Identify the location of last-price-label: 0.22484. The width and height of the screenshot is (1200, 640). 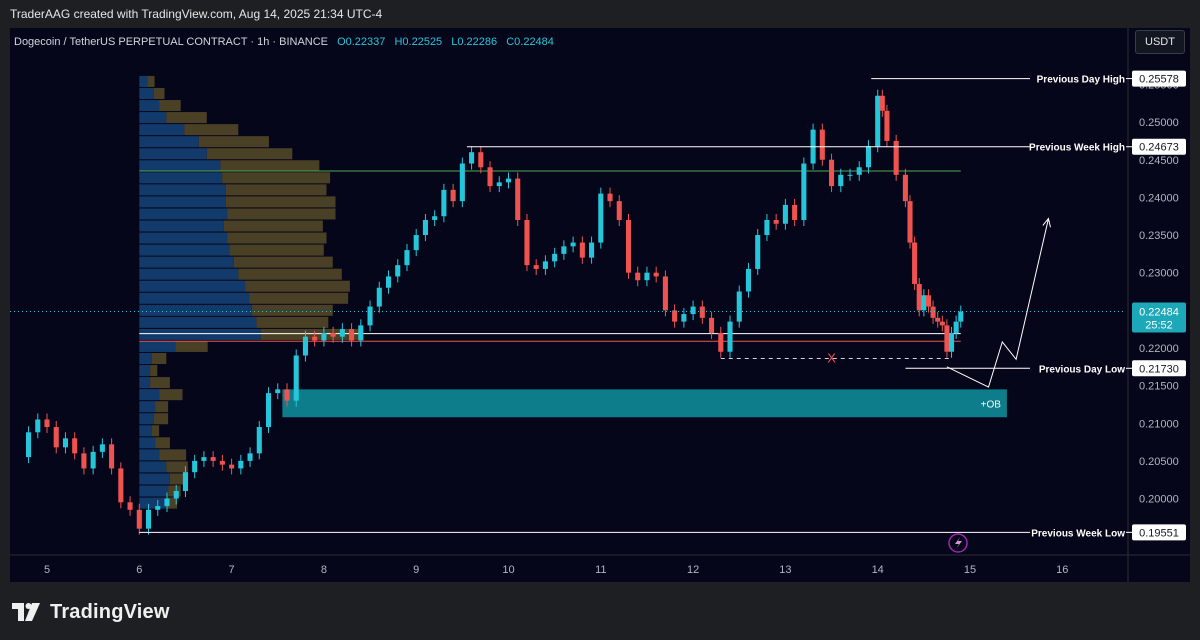
(1159, 313).